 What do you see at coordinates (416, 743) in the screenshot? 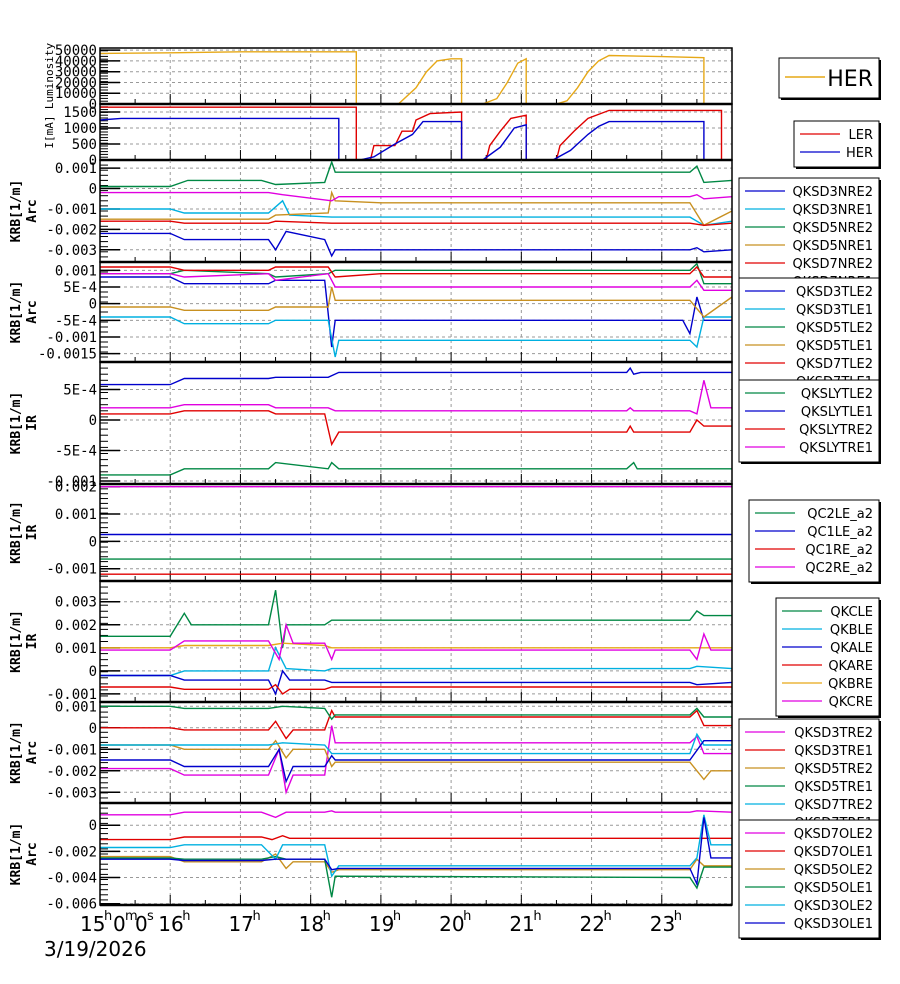
I see `series-line-qksd7tre2` at bounding box center [416, 743].